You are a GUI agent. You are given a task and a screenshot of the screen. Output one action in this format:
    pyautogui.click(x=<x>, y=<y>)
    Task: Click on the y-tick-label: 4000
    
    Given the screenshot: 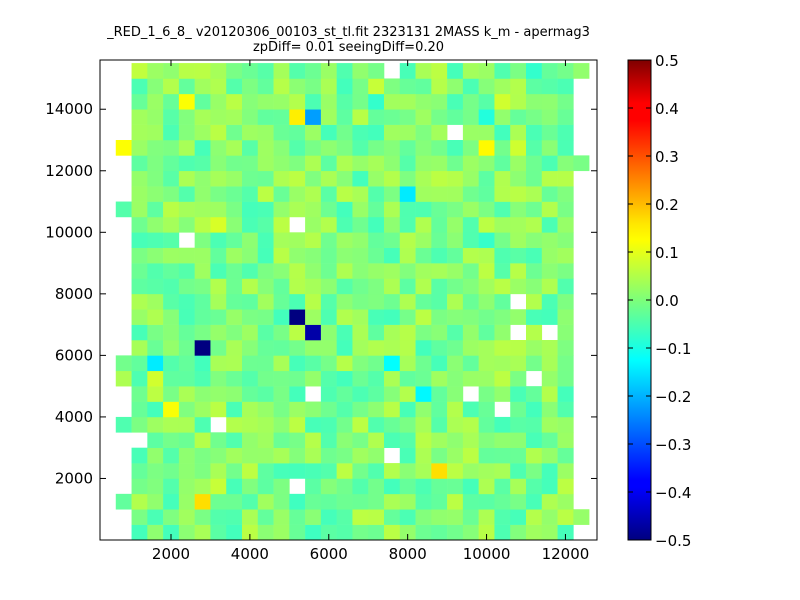 What is the action you would take?
    pyautogui.click(x=74, y=417)
    